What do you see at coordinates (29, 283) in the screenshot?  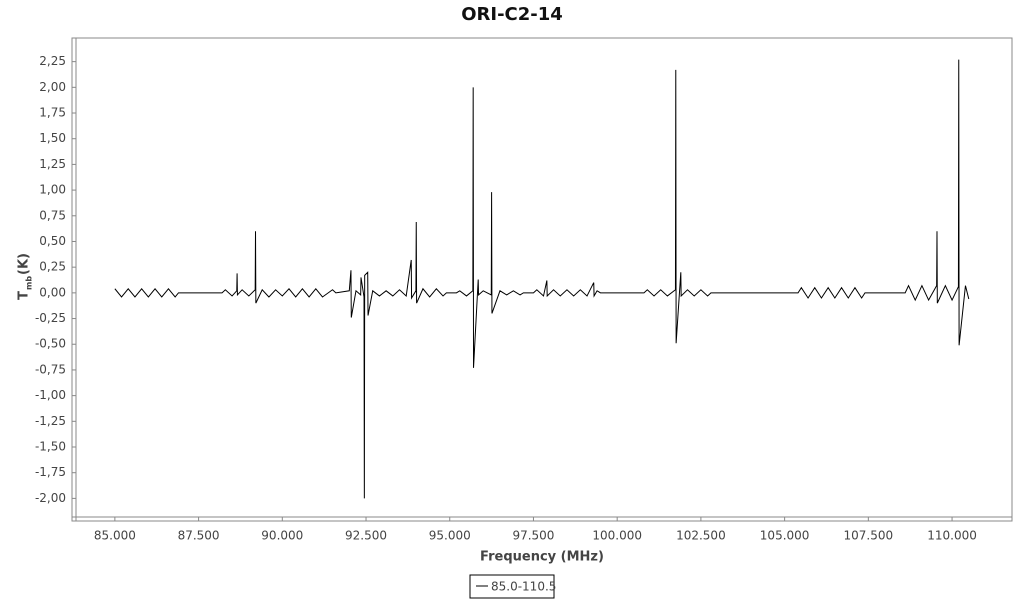 I see `y-label-sub: mb` at bounding box center [29, 283].